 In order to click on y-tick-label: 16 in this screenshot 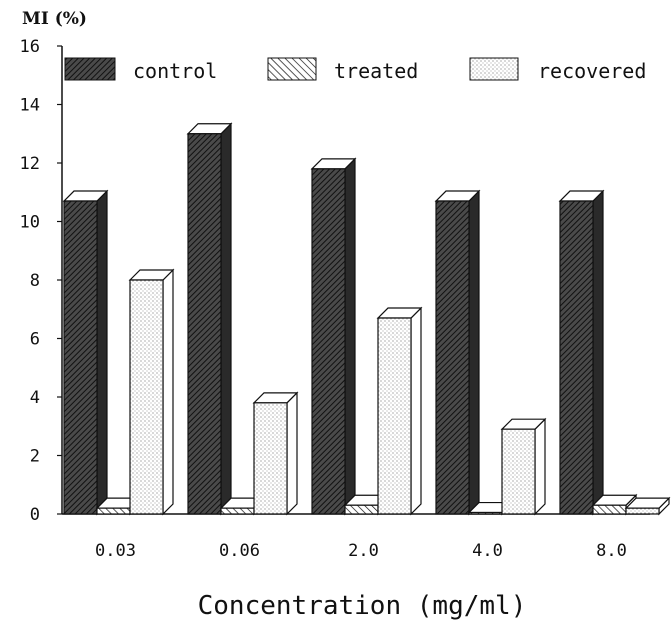, I will do `click(30, 47)`.